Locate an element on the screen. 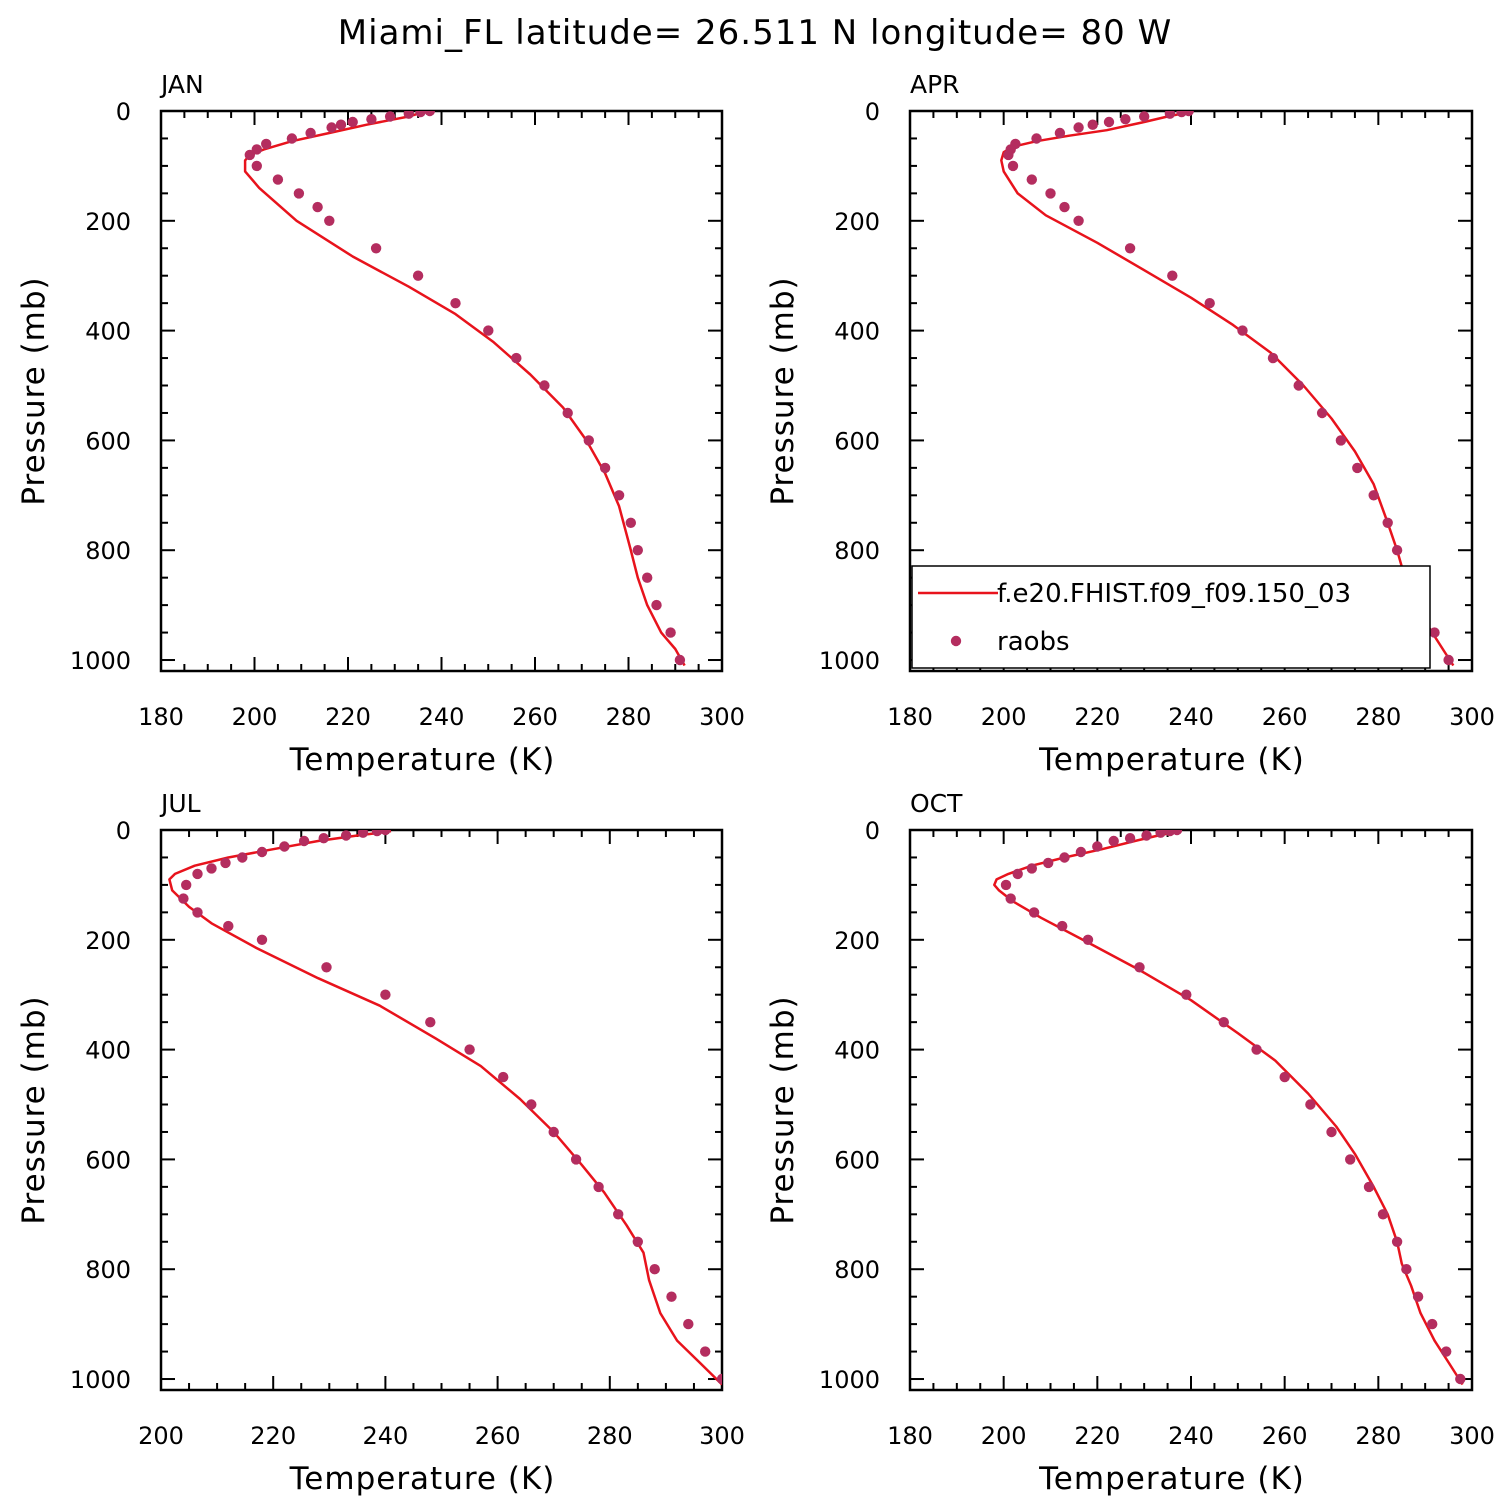  panel-label: JAN is located at coordinates (181, 84).